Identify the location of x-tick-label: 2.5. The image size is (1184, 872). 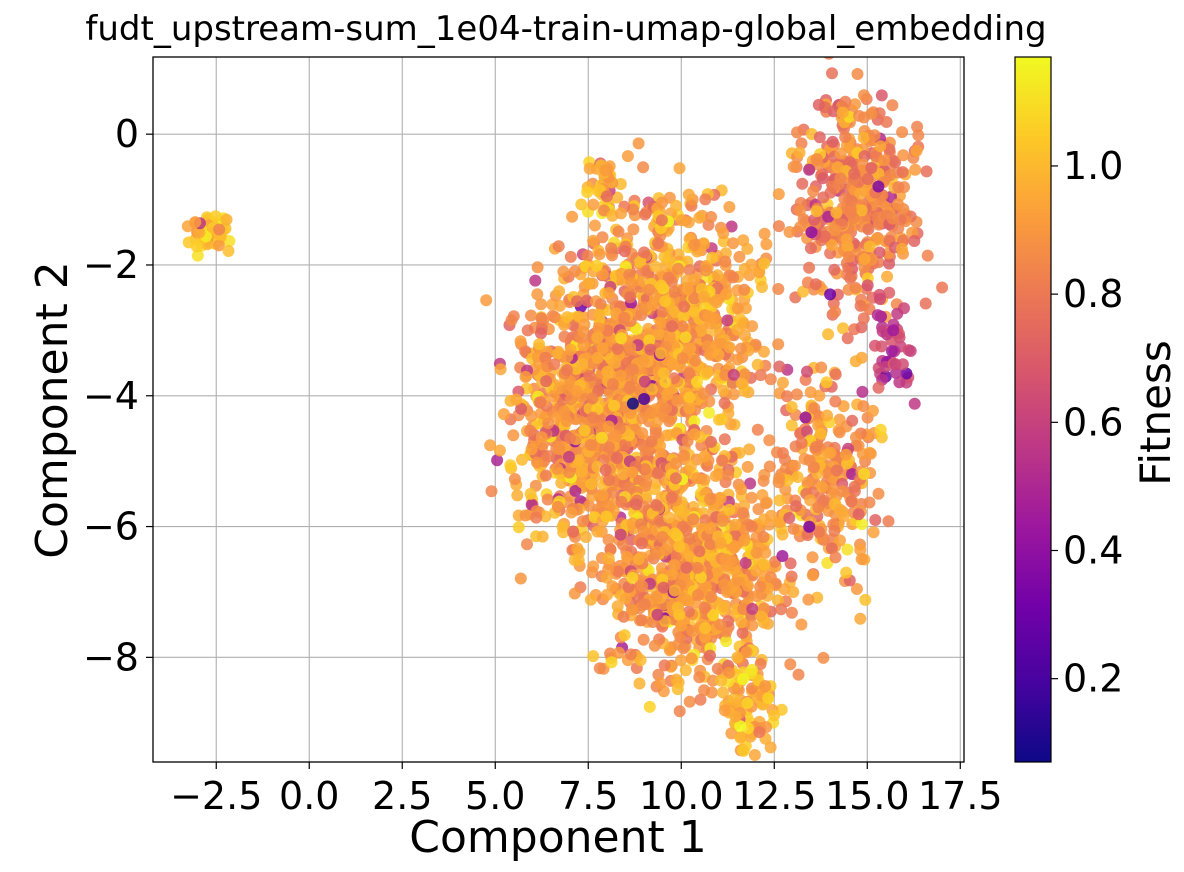
(402, 796).